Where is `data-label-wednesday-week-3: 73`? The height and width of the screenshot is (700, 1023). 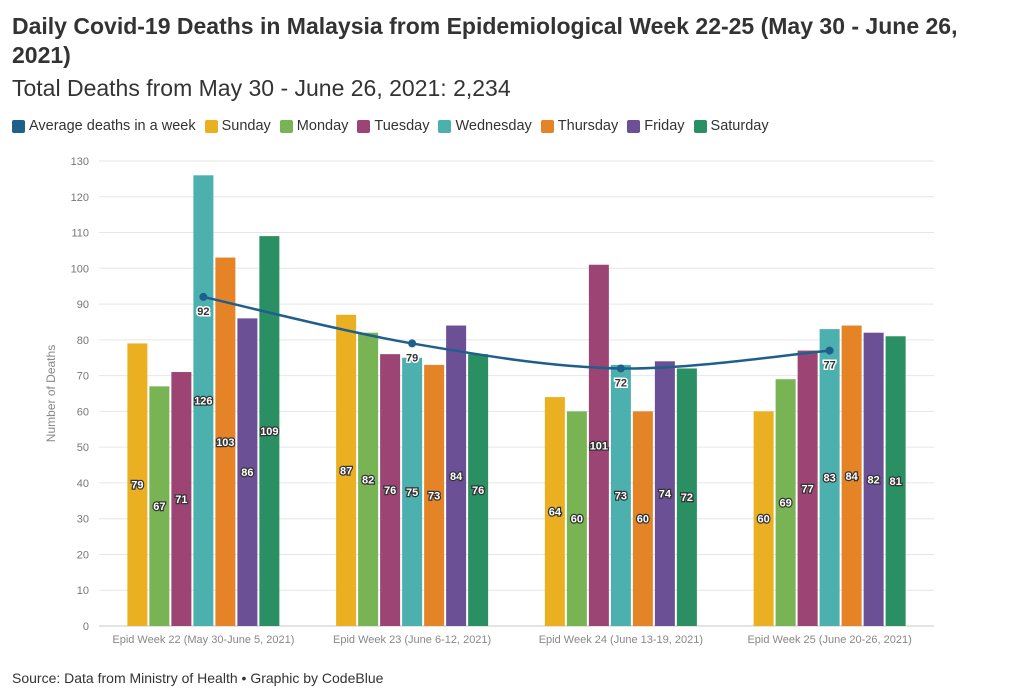
data-label-wednesday-week-3: 73 is located at coordinates (621, 496).